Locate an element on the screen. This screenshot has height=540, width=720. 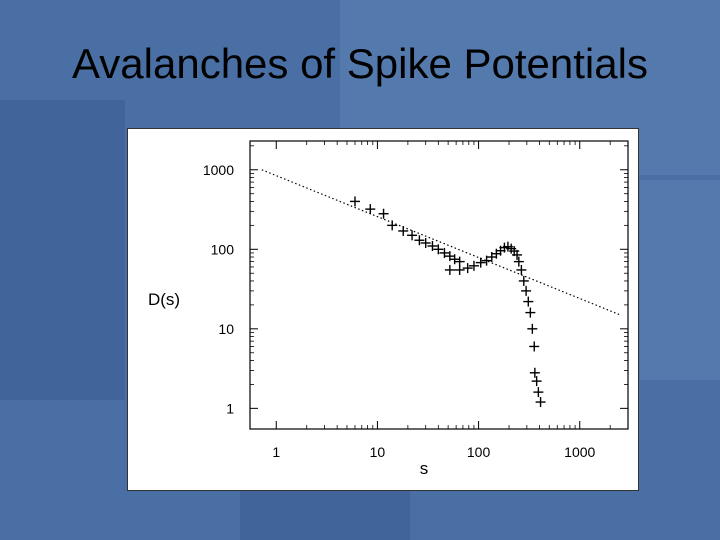
x-tick-label: 100 is located at coordinates (479, 452).